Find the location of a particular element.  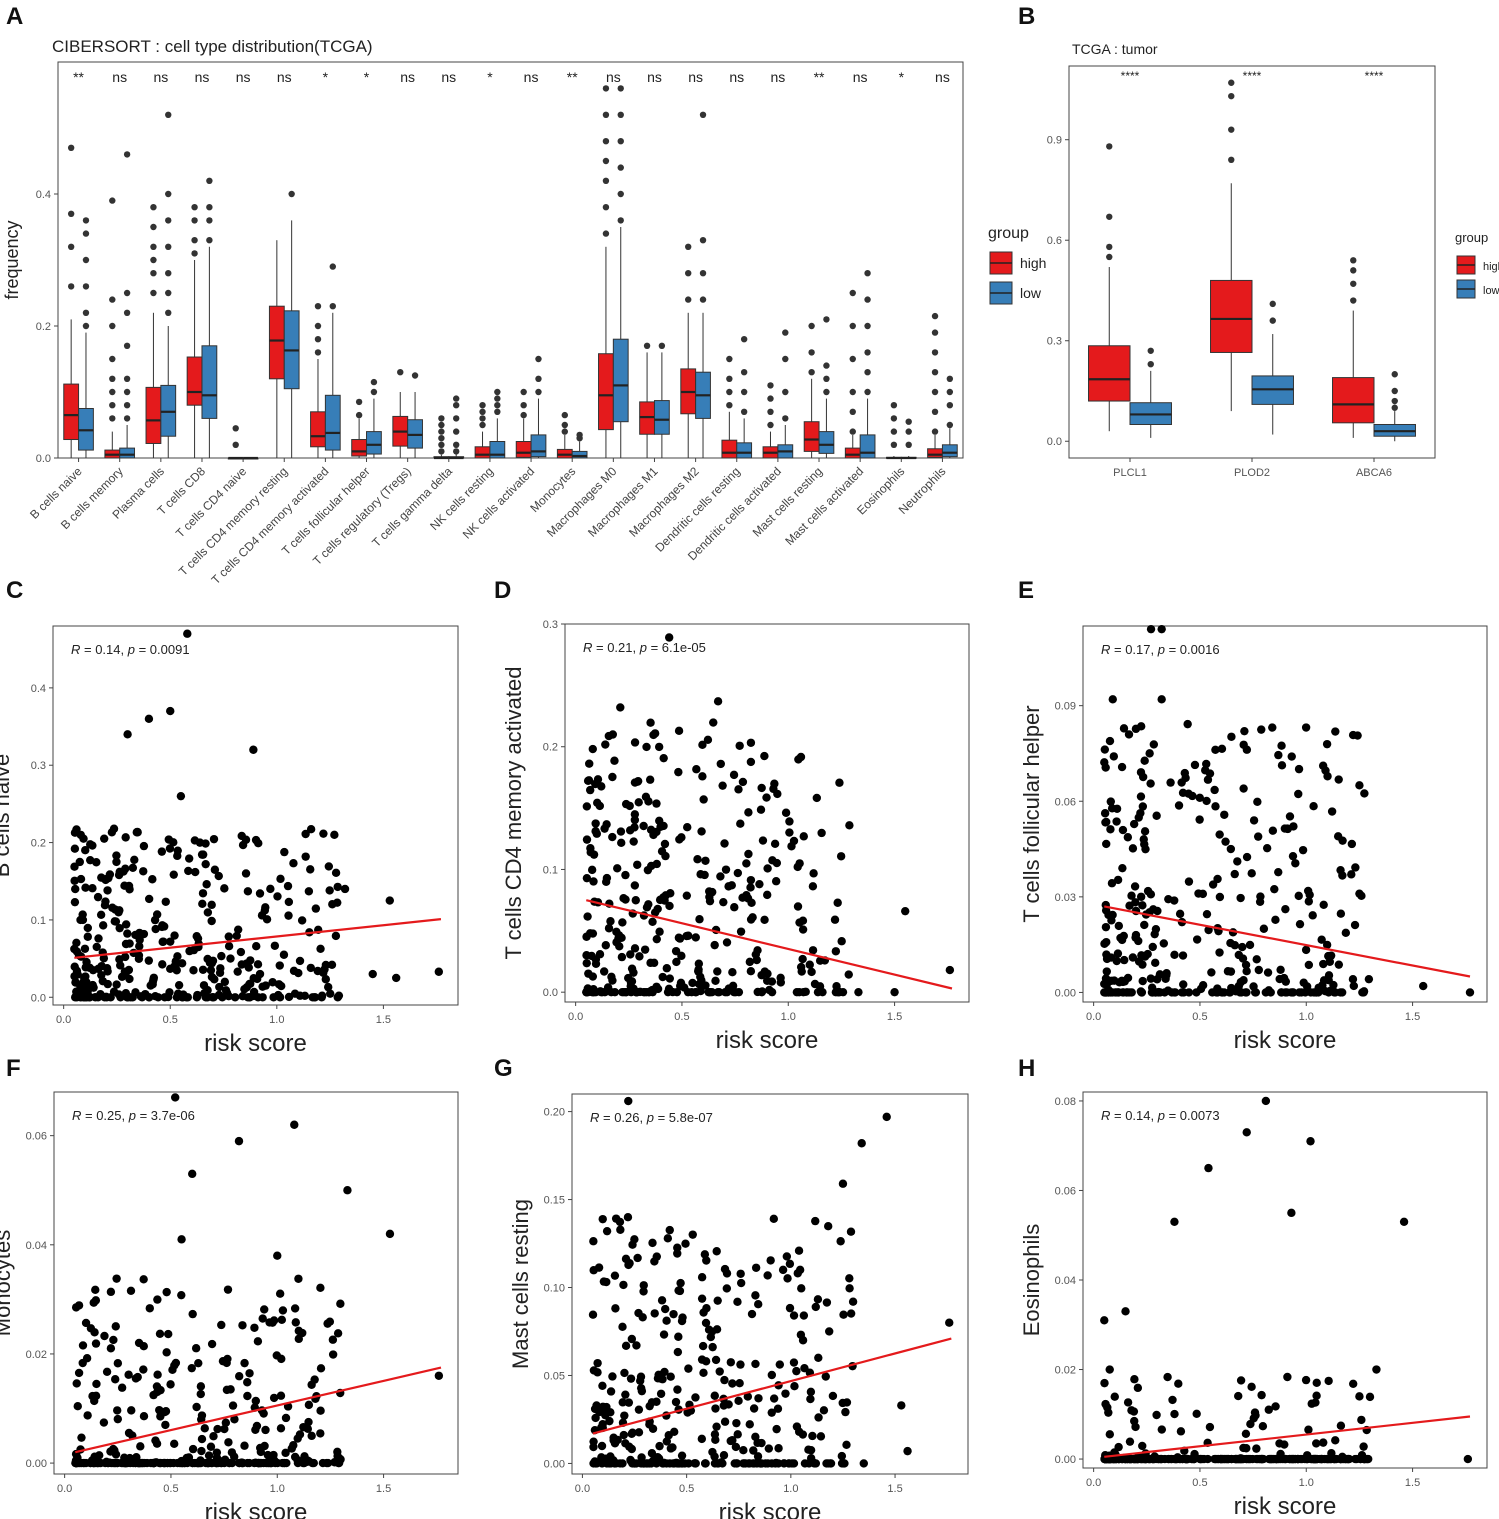

panel-a-significance: * is located at coordinates (367, 77).